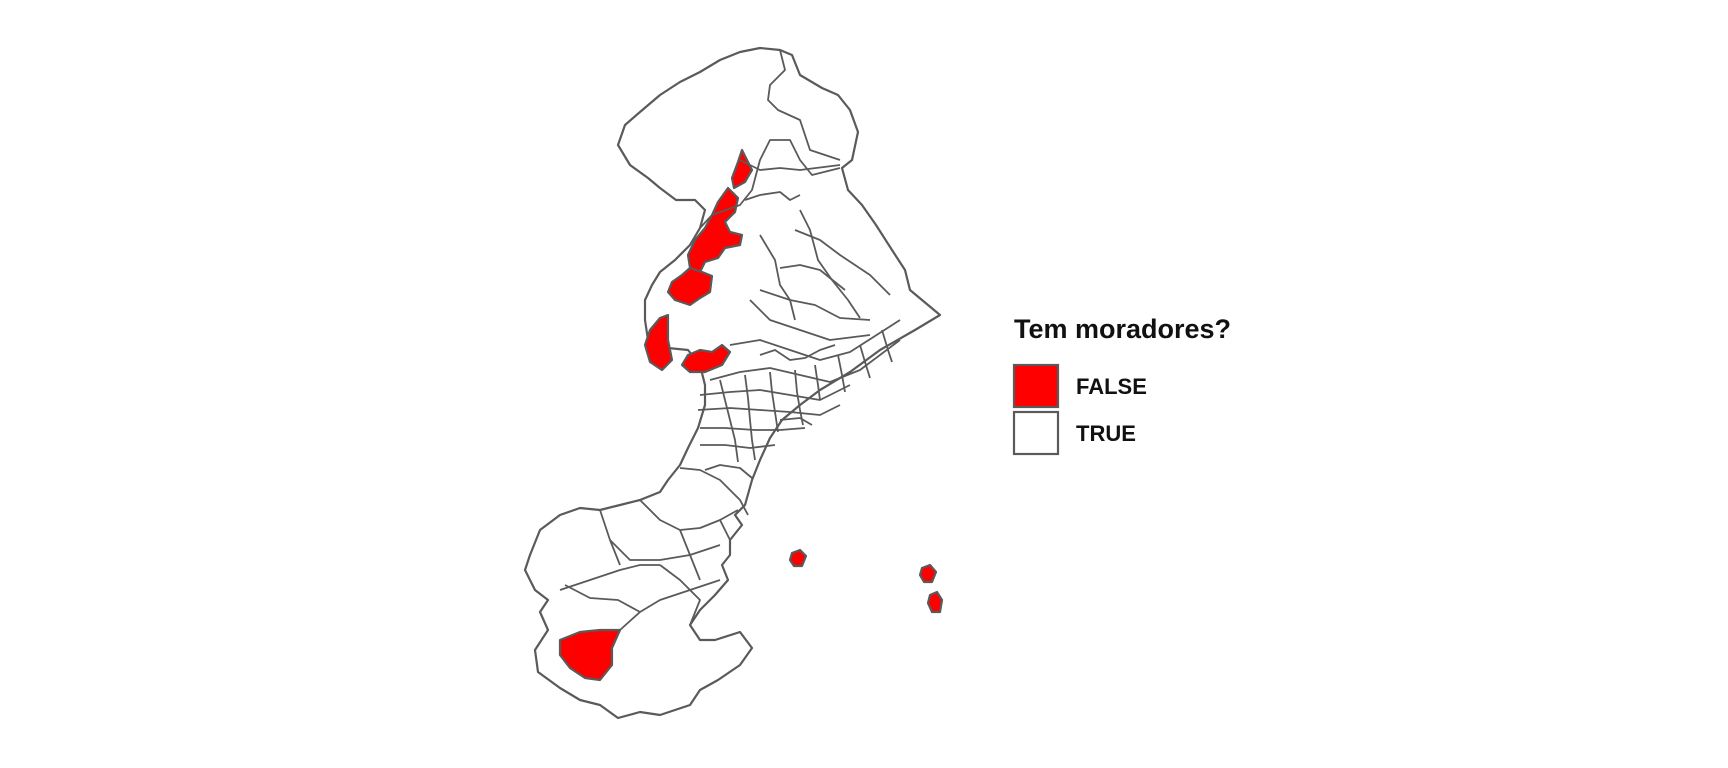 The height and width of the screenshot is (768, 1728). I want to click on legend-label-false: FALSE, so click(1111, 386).